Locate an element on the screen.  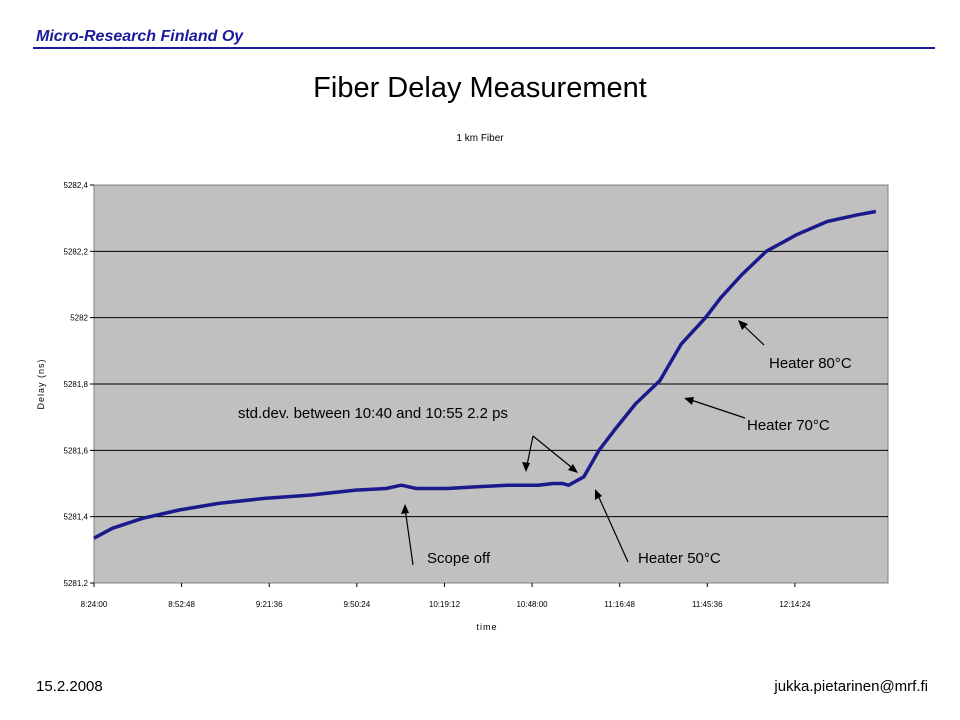
annotation-heater-50-arrow is located at coordinates (612, 527).